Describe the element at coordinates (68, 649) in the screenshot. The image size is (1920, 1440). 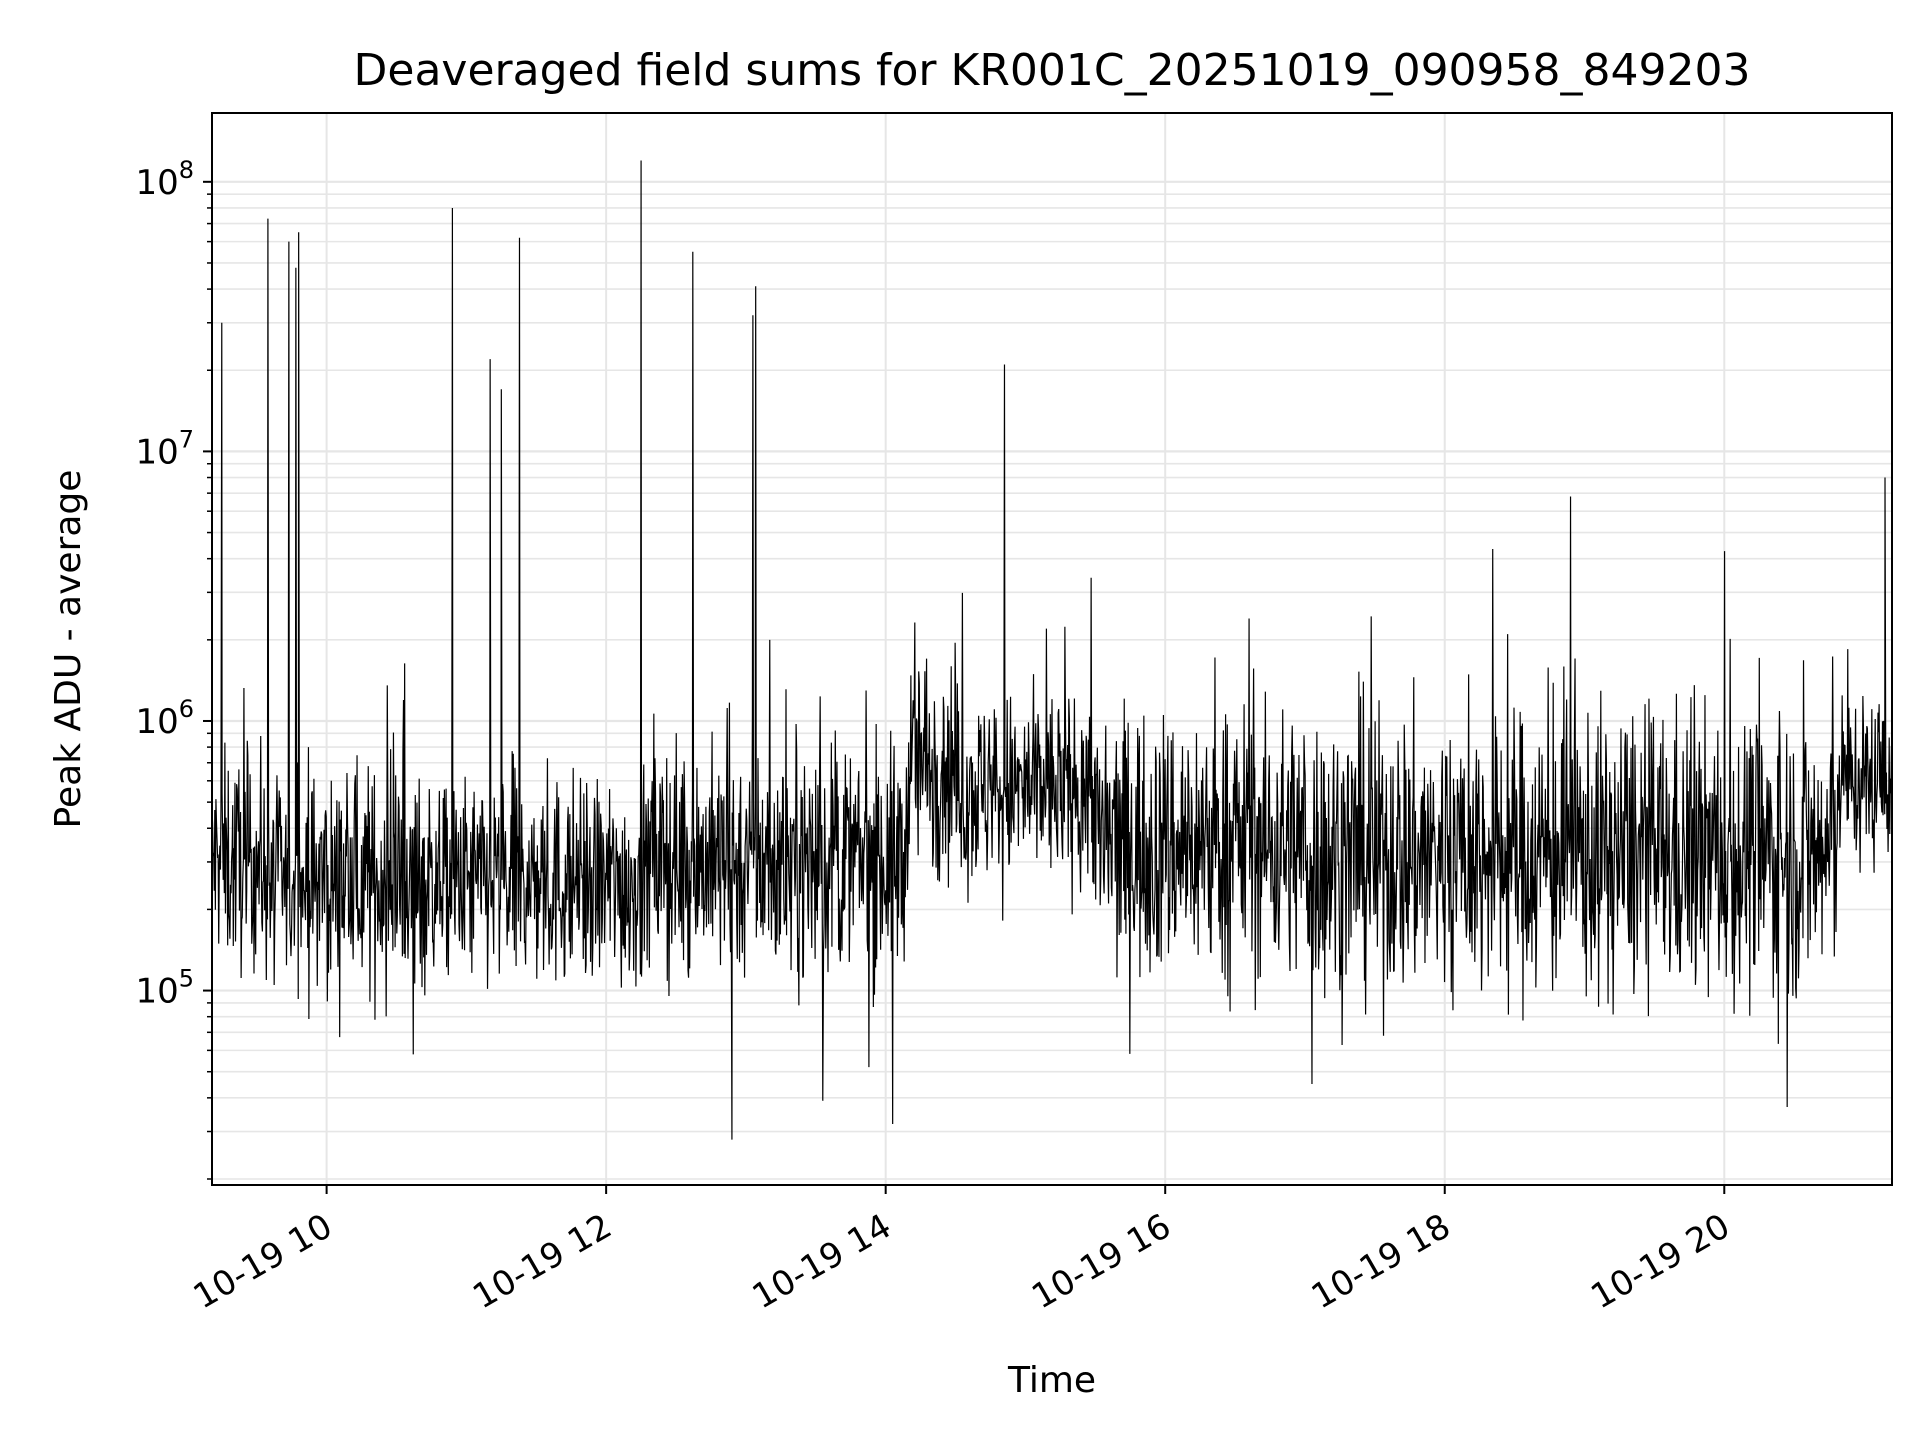
I see `y-axis-label: Peak ADU - average` at that location.